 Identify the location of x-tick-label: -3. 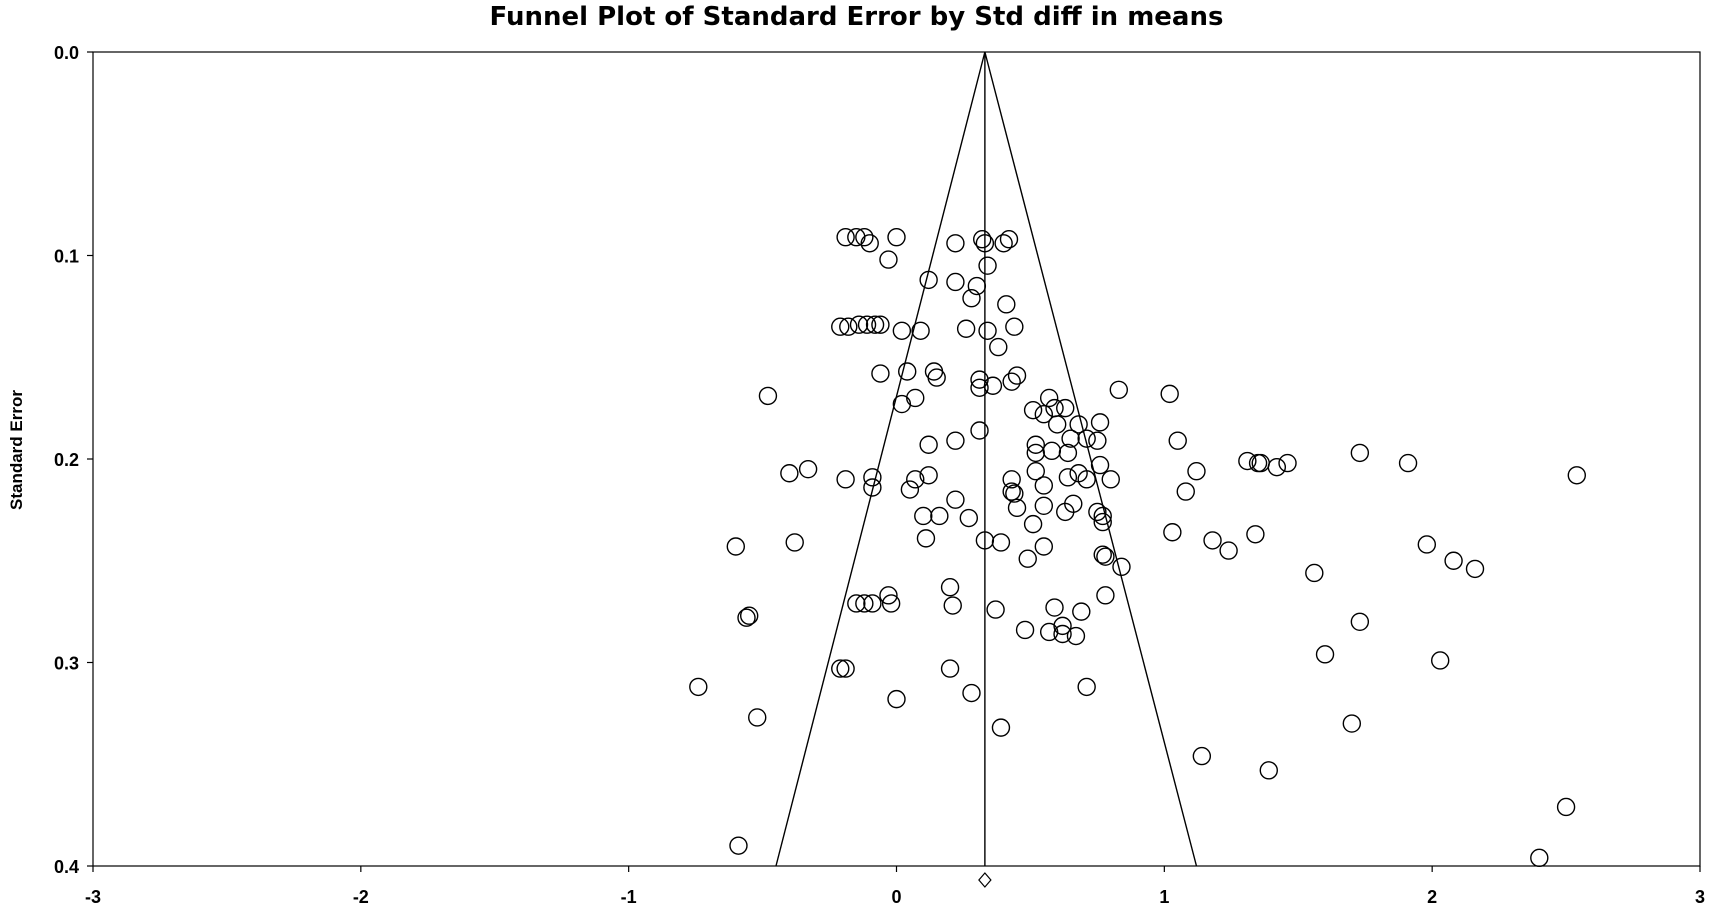
(93, 897).